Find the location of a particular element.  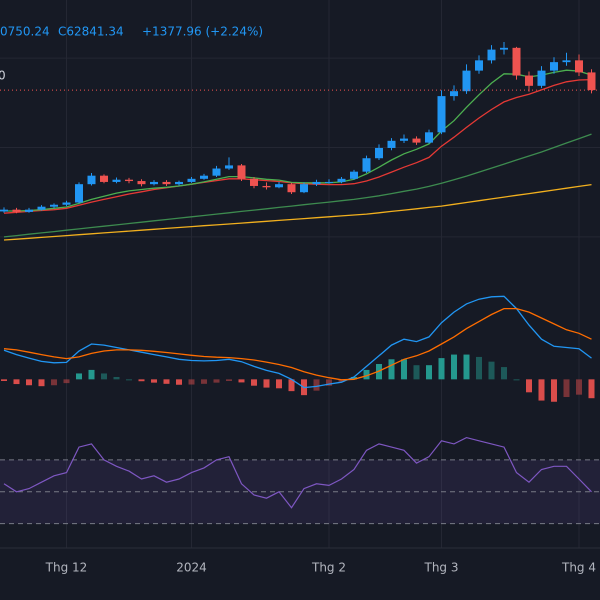

ohlc-close: C62841.34 is located at coordinates (91, 32).